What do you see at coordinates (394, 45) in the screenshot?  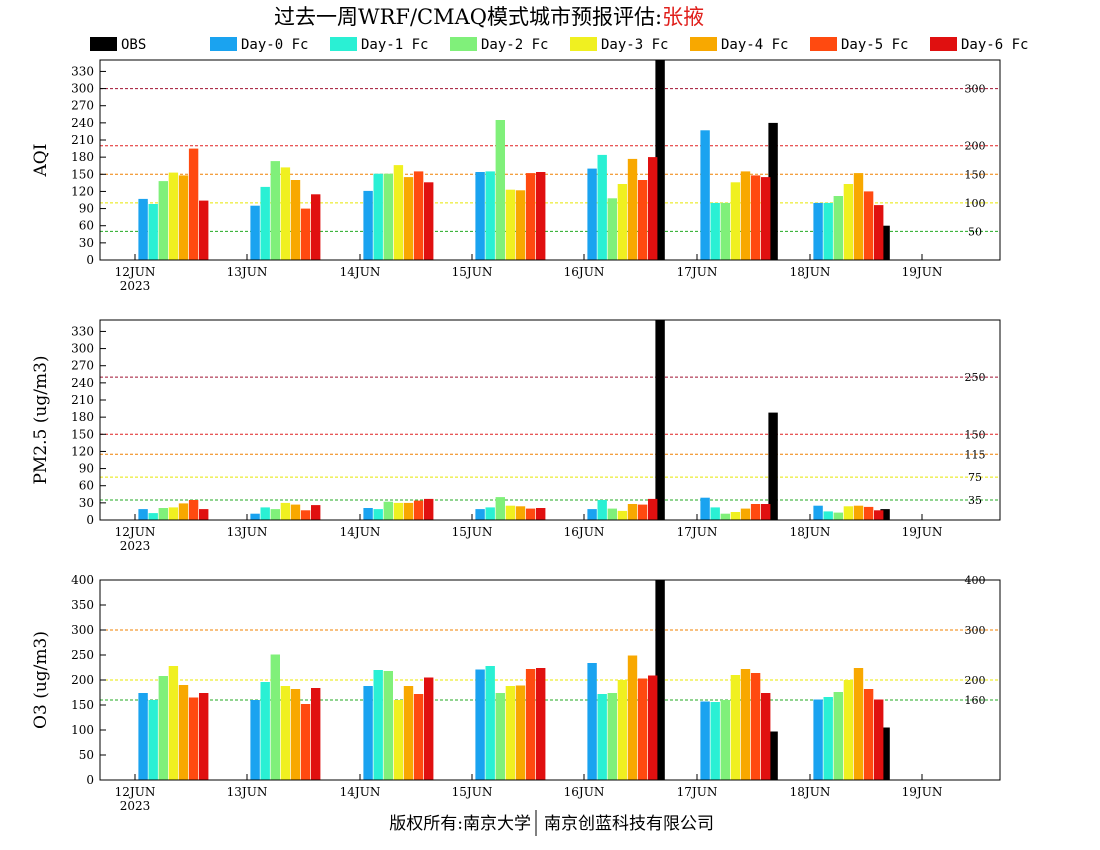 I see `legend-label: Day-1 Fc` at bounding box center [394, 45].